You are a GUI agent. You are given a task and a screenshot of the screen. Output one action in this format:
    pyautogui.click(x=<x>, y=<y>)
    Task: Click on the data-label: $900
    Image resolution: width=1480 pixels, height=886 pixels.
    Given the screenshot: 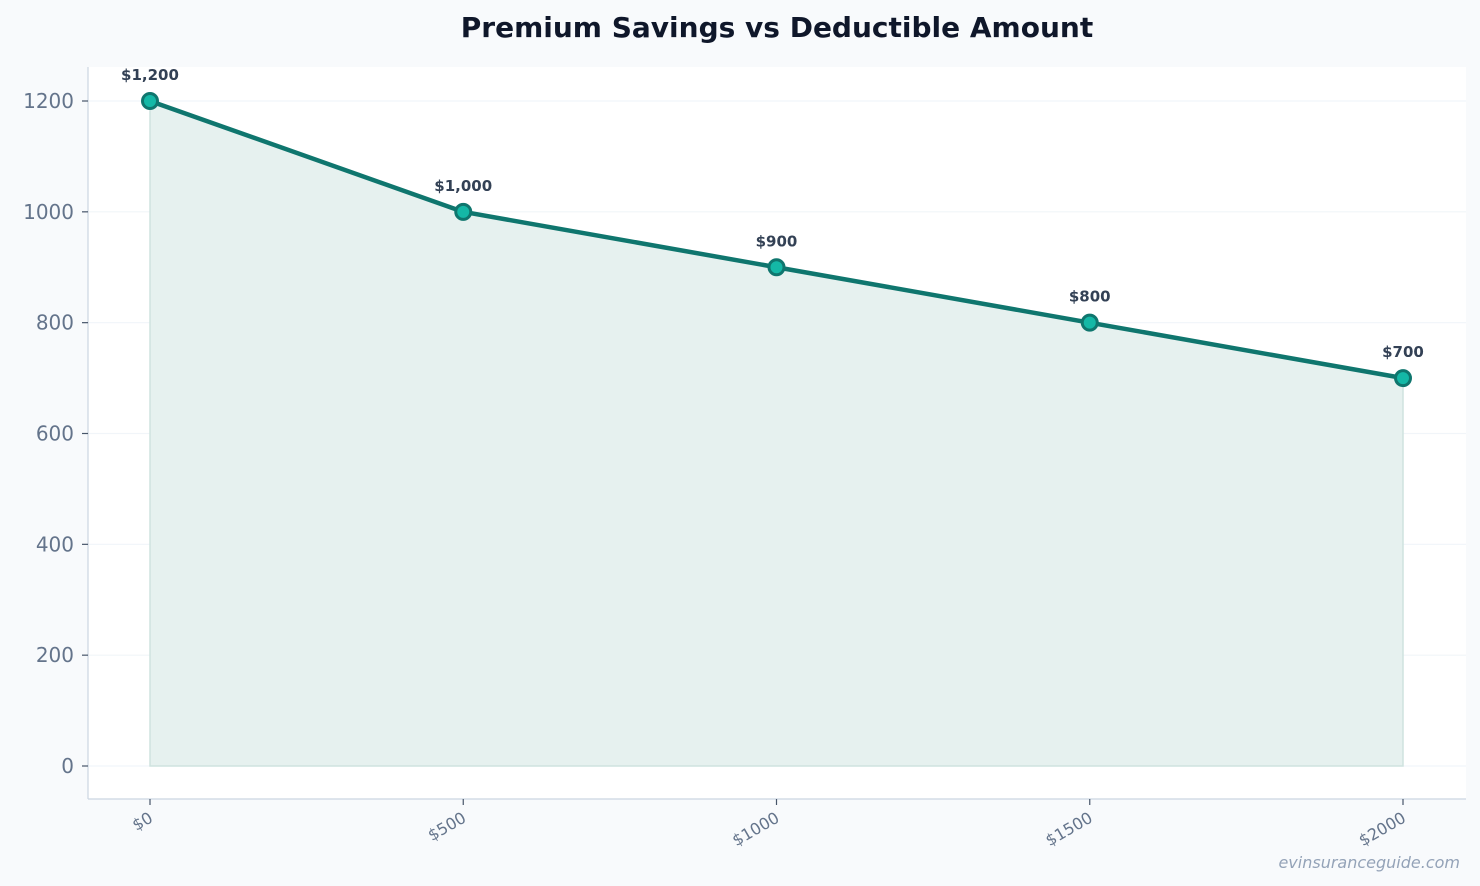 What is the action you would take?
    pyautogui.click(x=777, y=241)
    